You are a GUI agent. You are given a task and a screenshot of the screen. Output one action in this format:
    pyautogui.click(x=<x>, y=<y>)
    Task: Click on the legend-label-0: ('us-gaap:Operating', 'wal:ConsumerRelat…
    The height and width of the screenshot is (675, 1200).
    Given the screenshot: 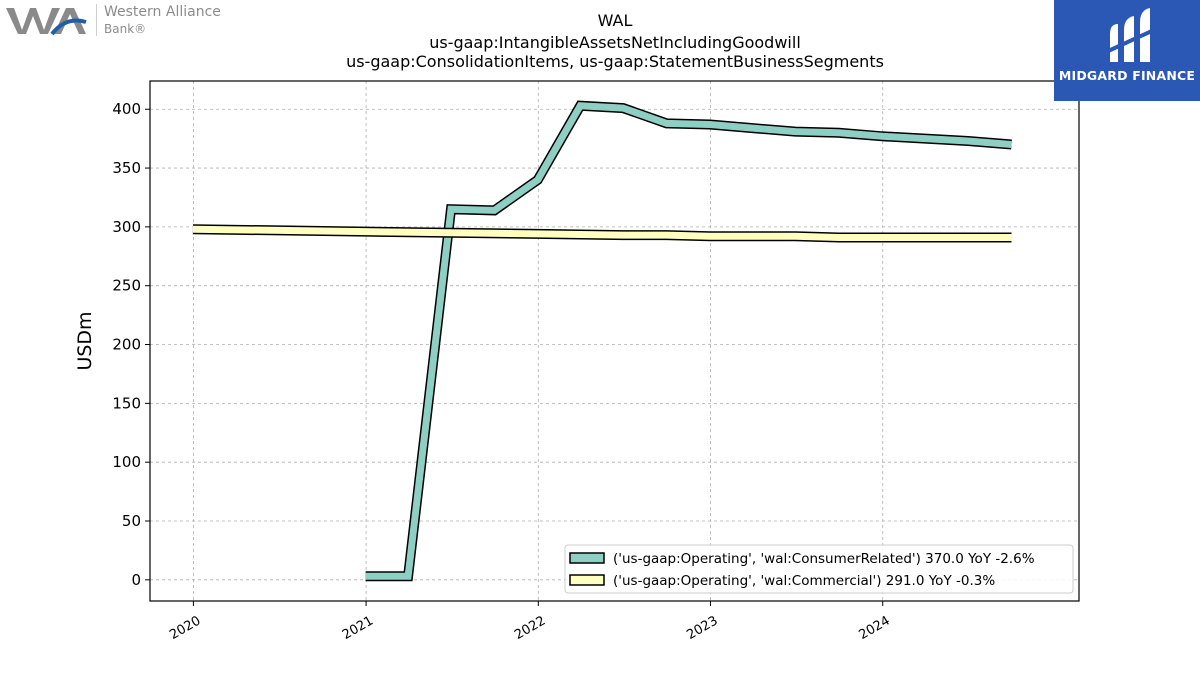 What is the action you would take?
    pyautogui.click(x=824, y=559)
    